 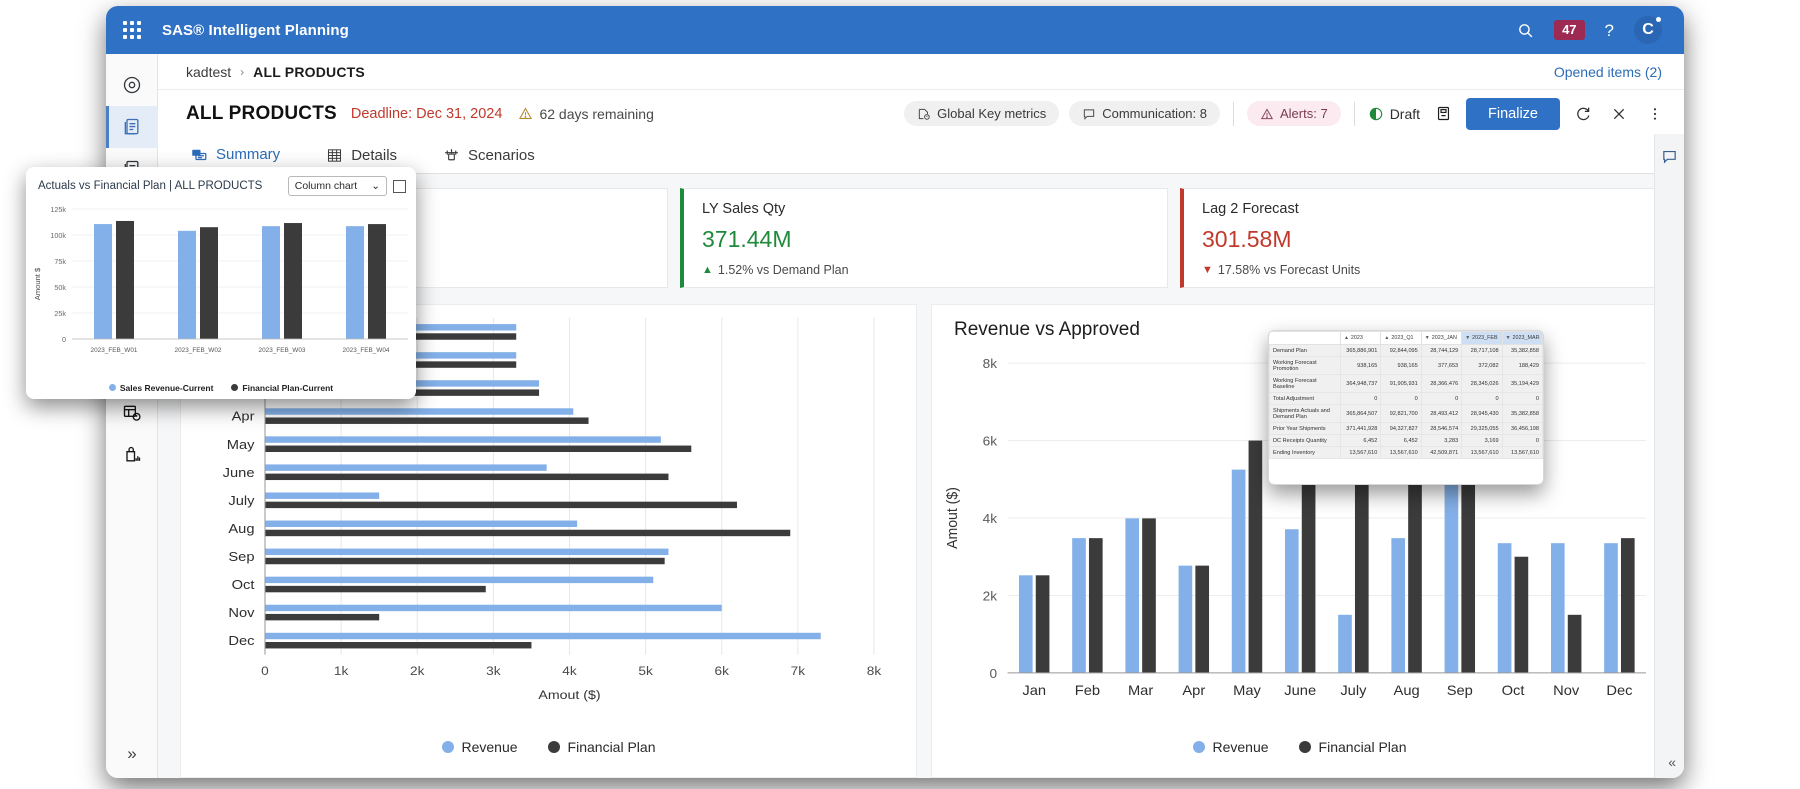 I want to click on table-cell: 92,821,700, so click(x=1401, y=413).